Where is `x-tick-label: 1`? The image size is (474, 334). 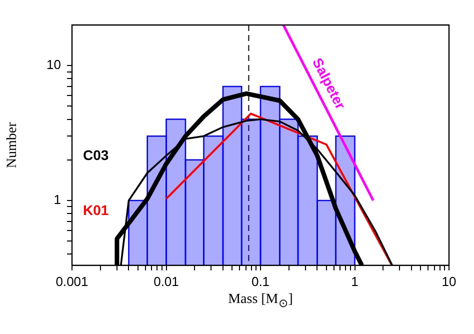 x-tick-label: 1 is located at coordinates (354, 281).